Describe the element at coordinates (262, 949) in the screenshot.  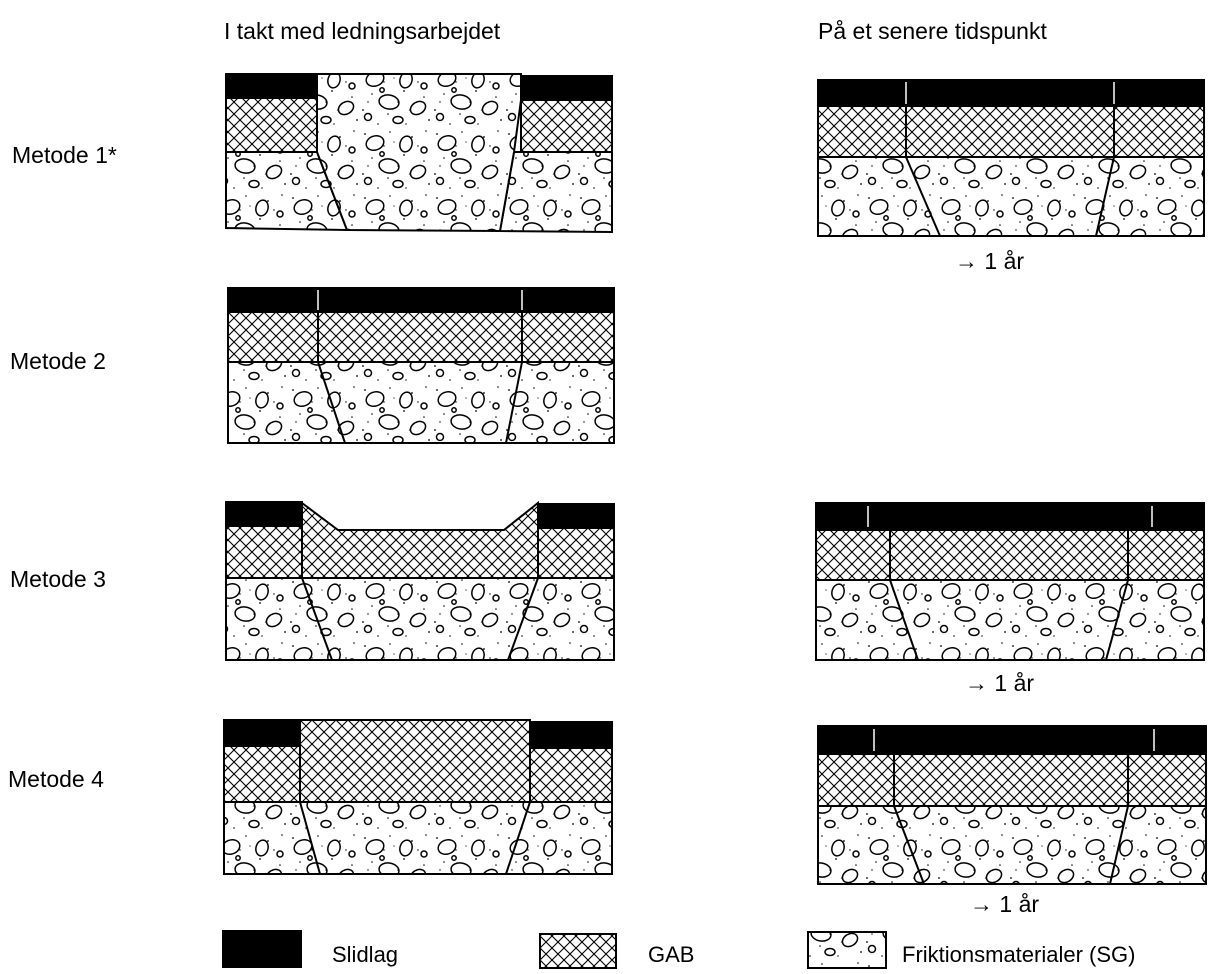
I see `legend-slidlag-swatch` at that location.